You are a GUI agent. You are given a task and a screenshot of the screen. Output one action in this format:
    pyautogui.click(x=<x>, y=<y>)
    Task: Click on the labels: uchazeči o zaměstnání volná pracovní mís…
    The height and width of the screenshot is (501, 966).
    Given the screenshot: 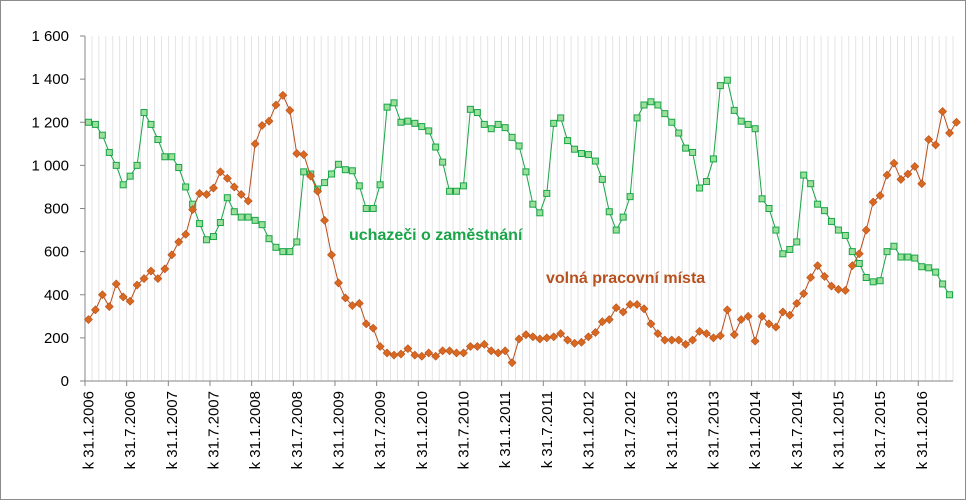 What is the action you would take?
    pyautogui.click(x=527, y=257)
    